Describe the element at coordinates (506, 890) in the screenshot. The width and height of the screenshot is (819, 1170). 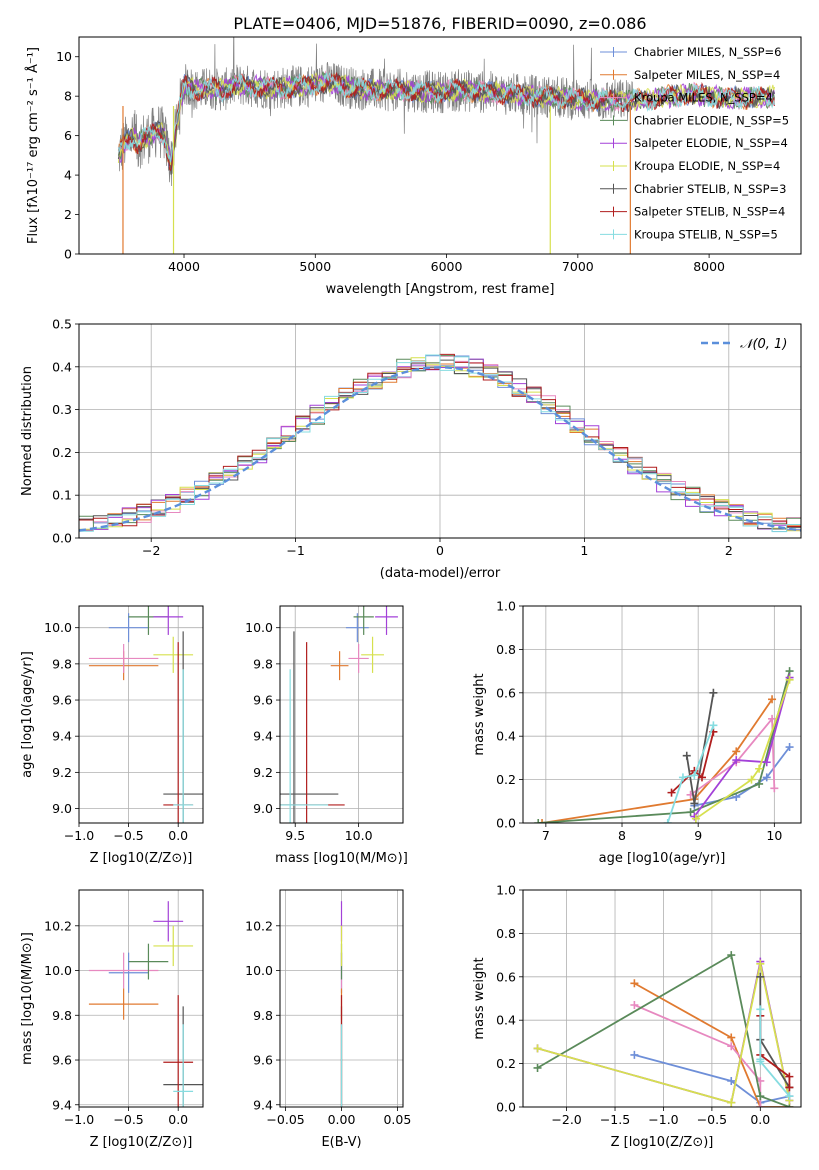
I see `y-tick-label: 1.0` at that location.